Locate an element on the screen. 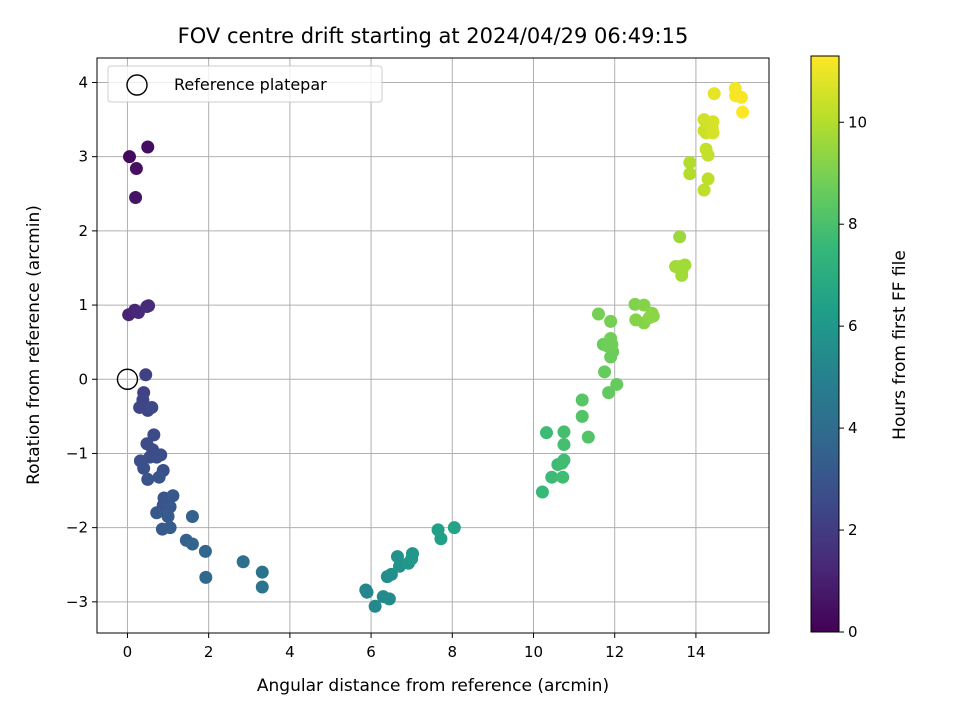 The width and height of the screenshot is (960, 720). colorbar-gradient is located at coordinates (825, 344).